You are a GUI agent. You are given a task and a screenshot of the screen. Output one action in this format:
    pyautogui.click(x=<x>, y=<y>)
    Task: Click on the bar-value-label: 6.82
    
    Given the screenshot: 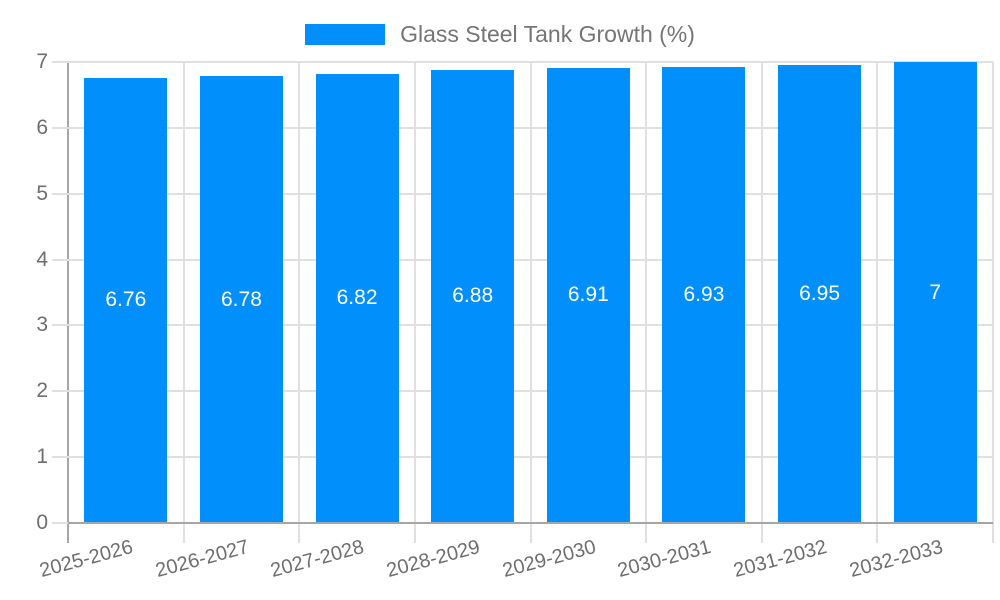 What is the action you would take?
    pyautogui.click(x=357, y=298)
    